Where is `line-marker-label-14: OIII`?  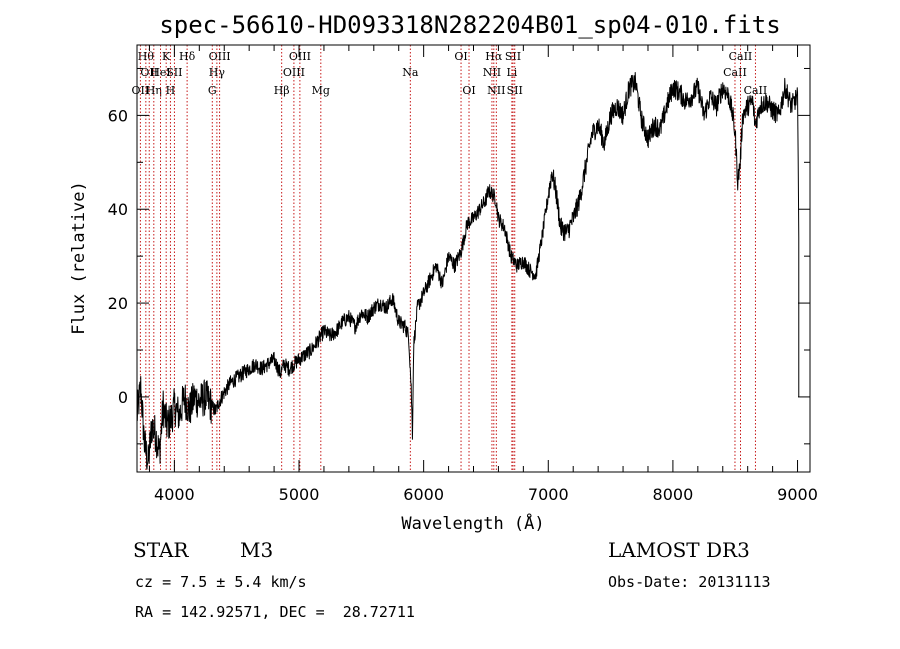
line-marker-label-14: OIII is located at coordinates (300, 56).